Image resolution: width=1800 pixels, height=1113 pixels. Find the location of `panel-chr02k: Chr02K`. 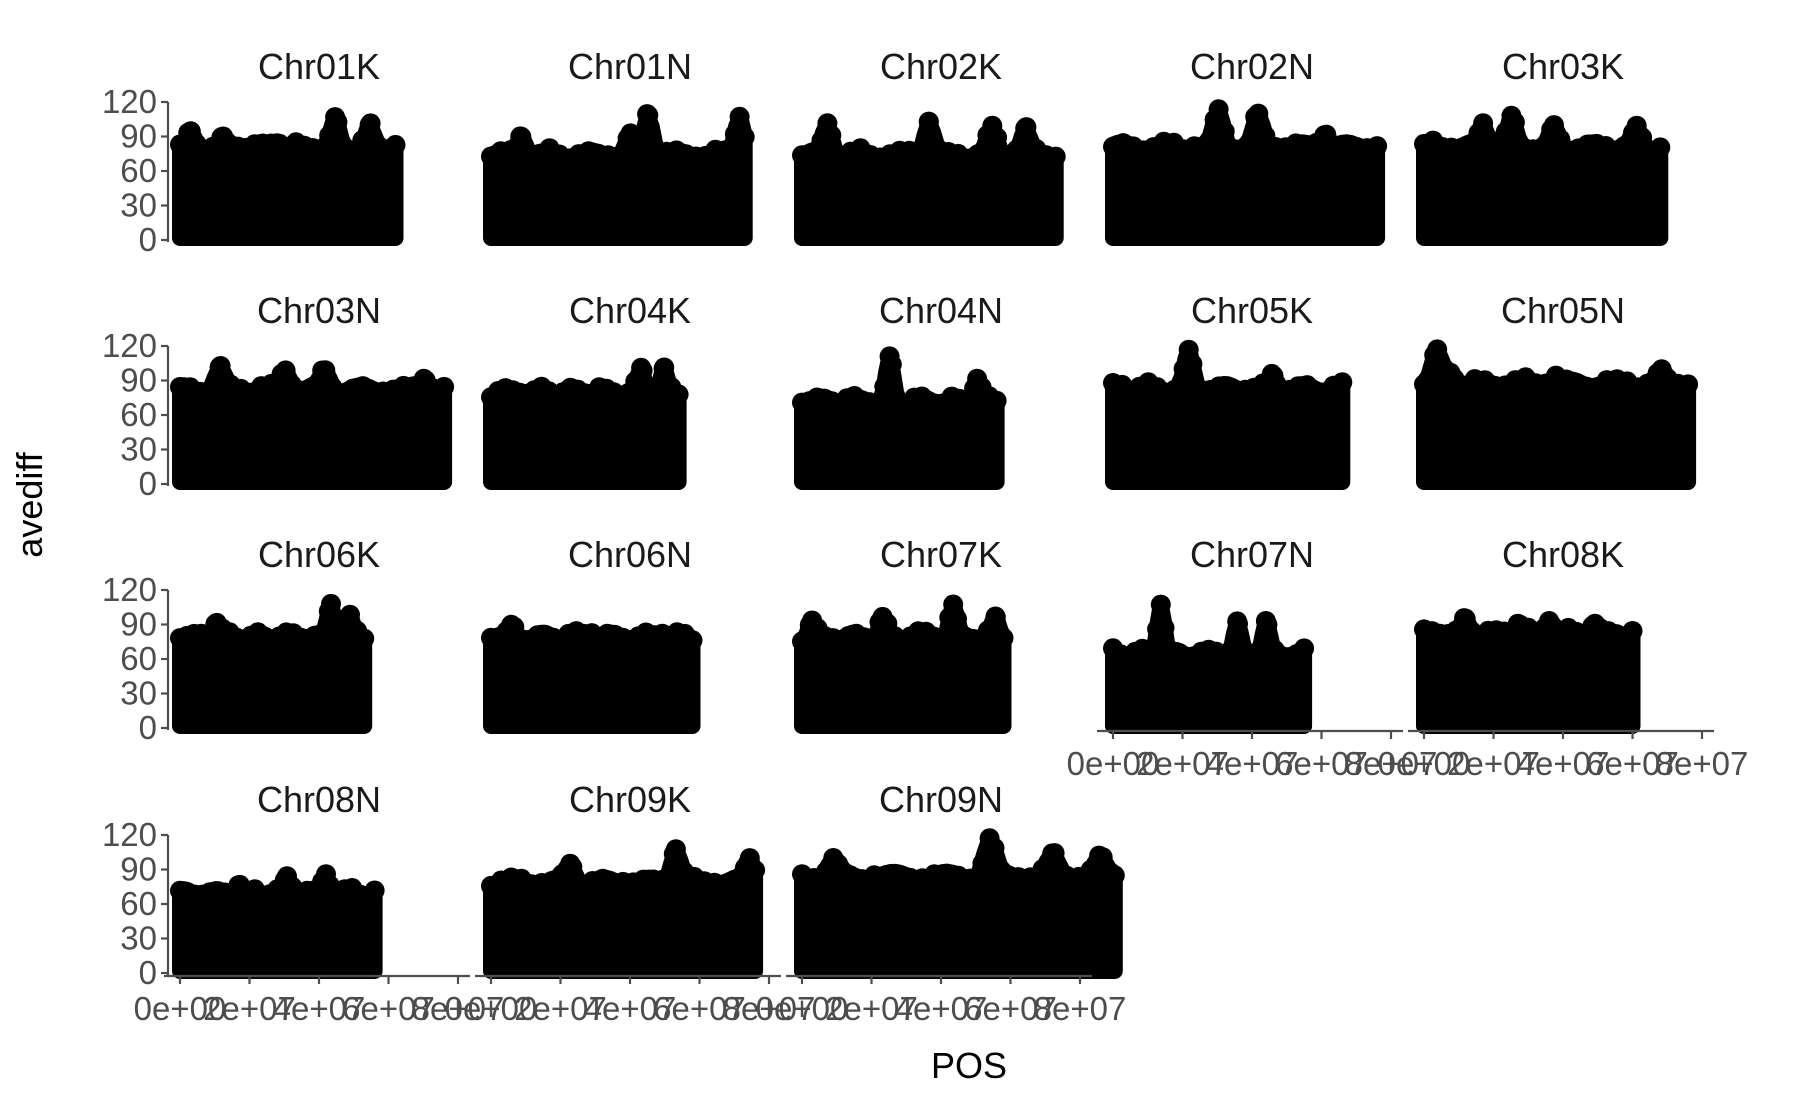

panel-chr02k: Chr02K is located at coordinates (929, 146).